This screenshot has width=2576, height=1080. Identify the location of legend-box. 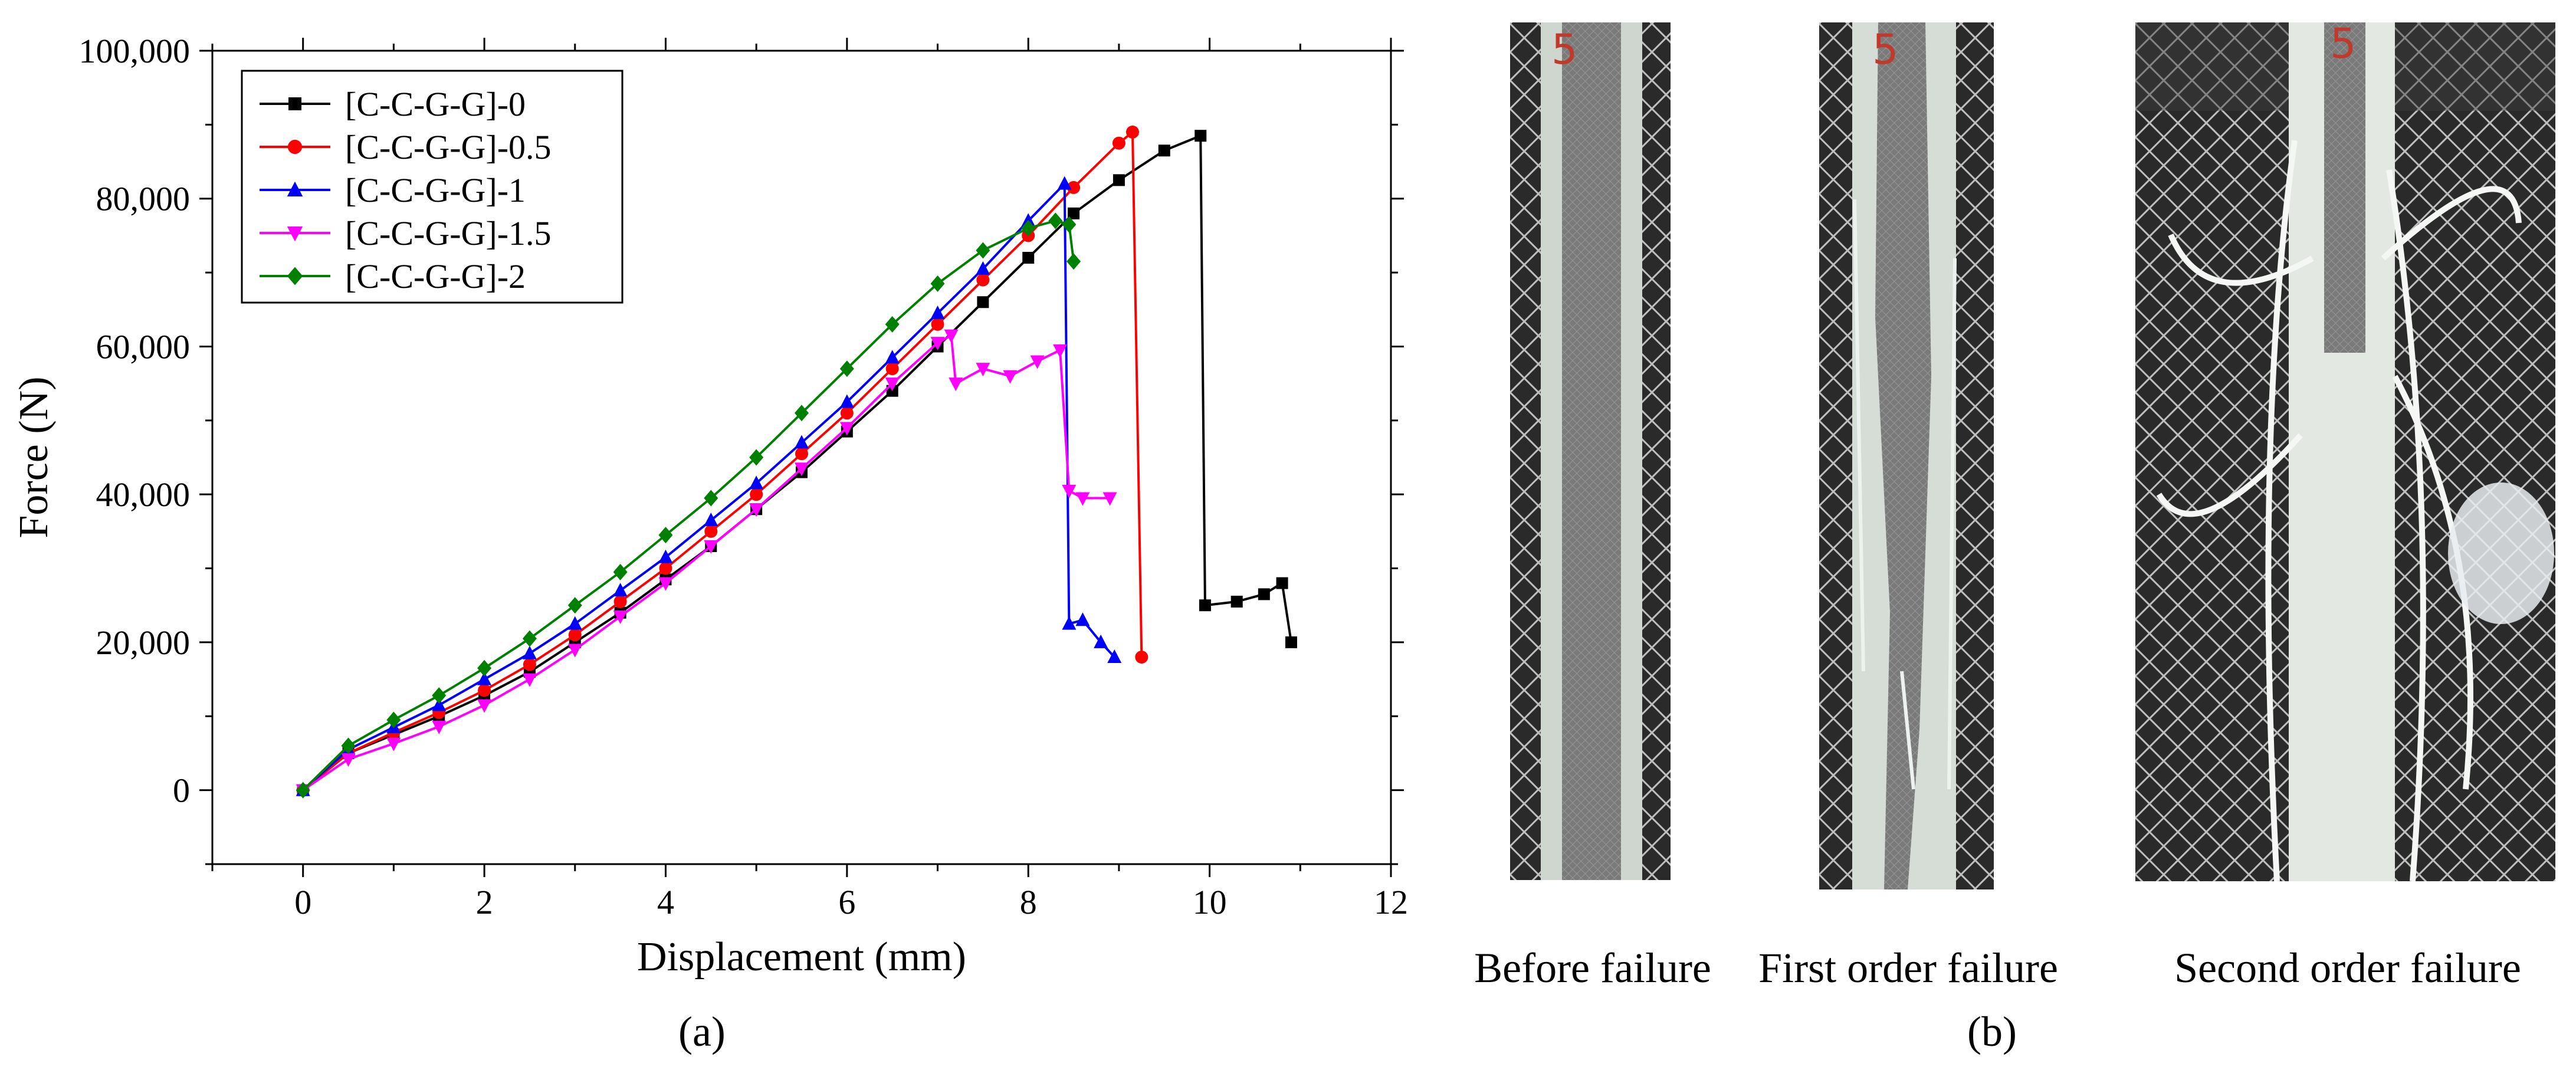
(432, 187).